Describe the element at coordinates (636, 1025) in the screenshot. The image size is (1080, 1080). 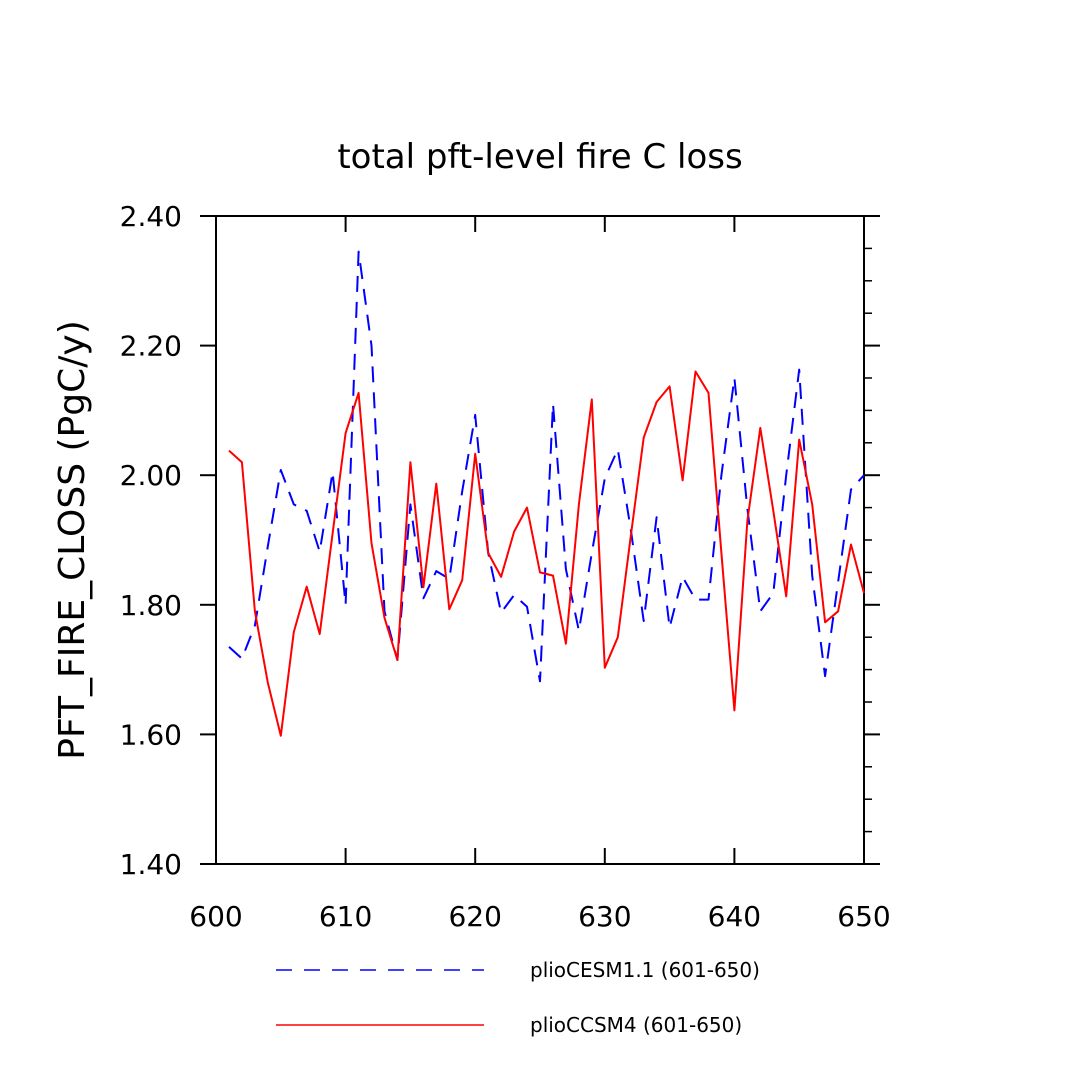
I see `legend-label: plioCCSM4 (601-650)` at that location.